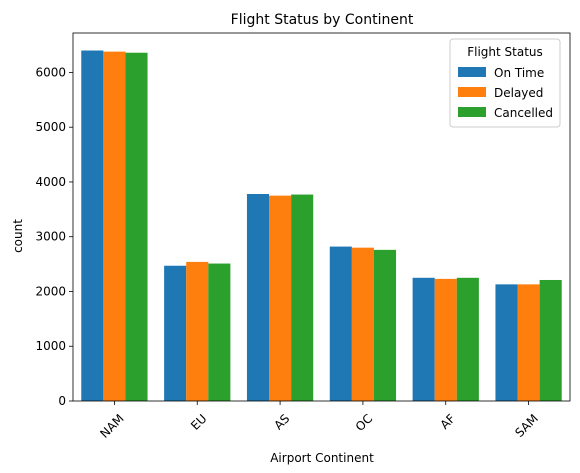 The image size is (580, 473). I want to click on bar-oc-delayed, so click(362, 324).